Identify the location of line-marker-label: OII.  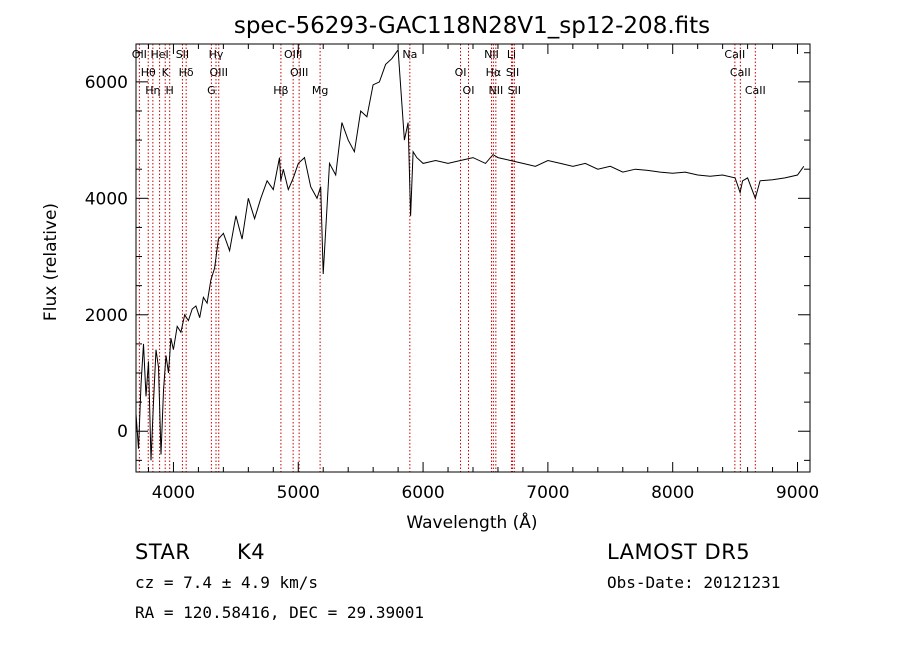
(139, 54).